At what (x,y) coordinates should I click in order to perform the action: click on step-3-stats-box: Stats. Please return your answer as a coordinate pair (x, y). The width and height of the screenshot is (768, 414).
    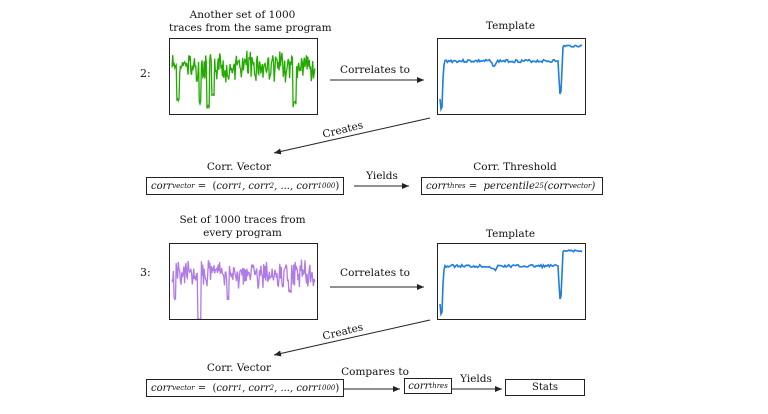
    Looking at the image, I should click on (545, 387).